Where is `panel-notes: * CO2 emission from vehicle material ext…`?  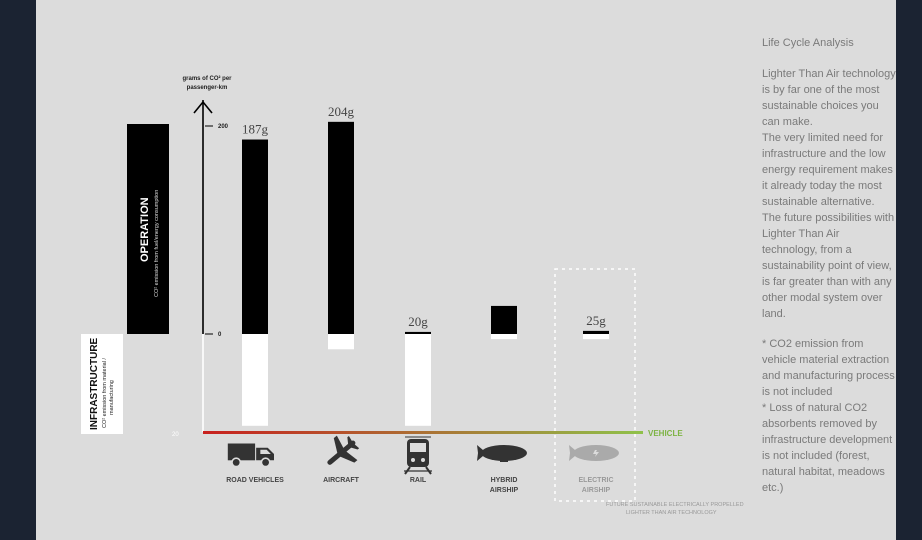
panel-notes: * CO2 emission from vehicle material ext… is located at coordinates (828, 416).